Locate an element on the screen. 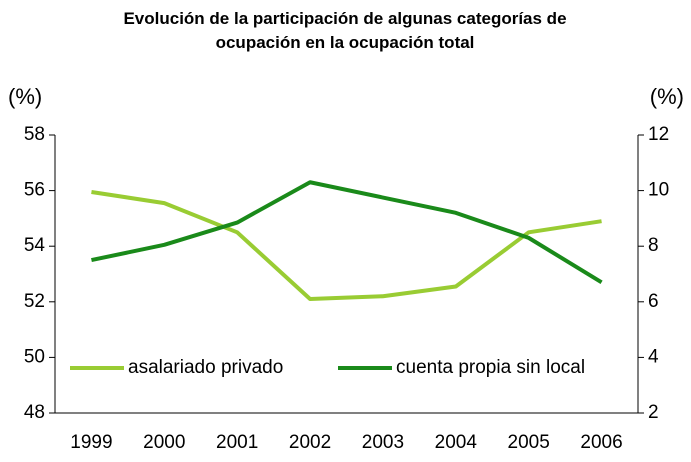 The height and width of the screenshot is (462, 691). y2-tick-label: 6 is located at coordinates (653, 301).